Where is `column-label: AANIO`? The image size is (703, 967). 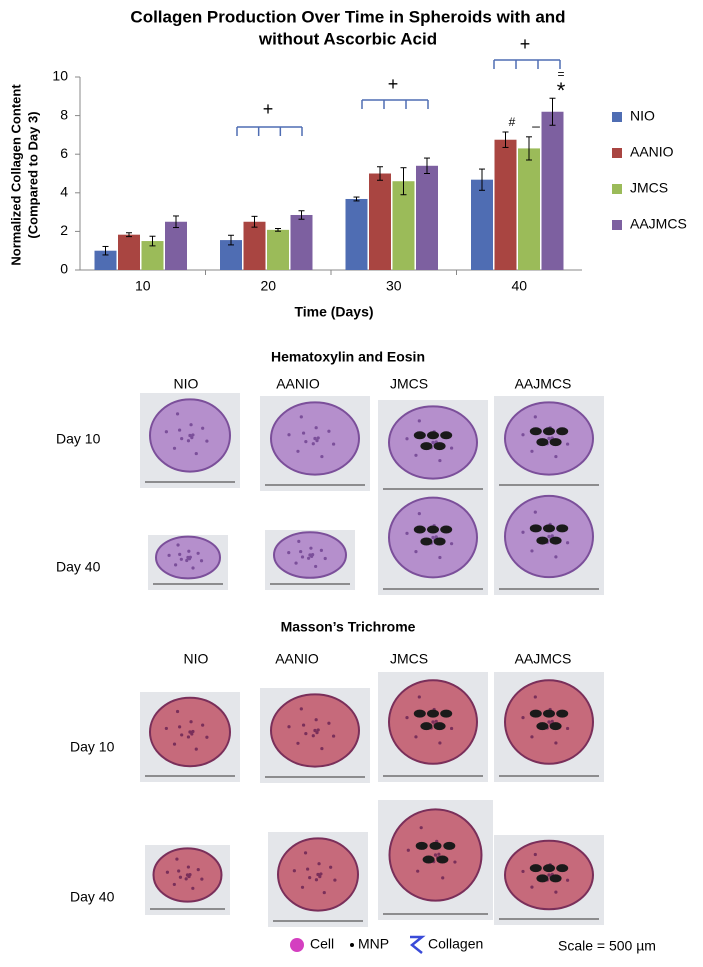 column-label: AANIO is located at coordinates (298, 384).